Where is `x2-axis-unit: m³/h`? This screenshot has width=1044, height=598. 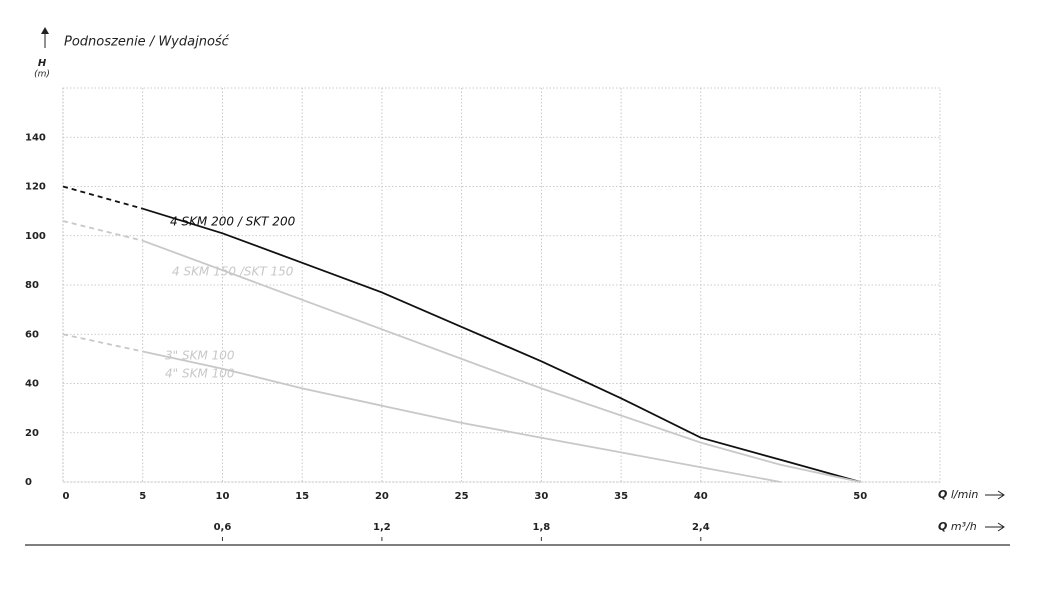
x2-axis-unit: m³/h is located at coordinates (964, 526).